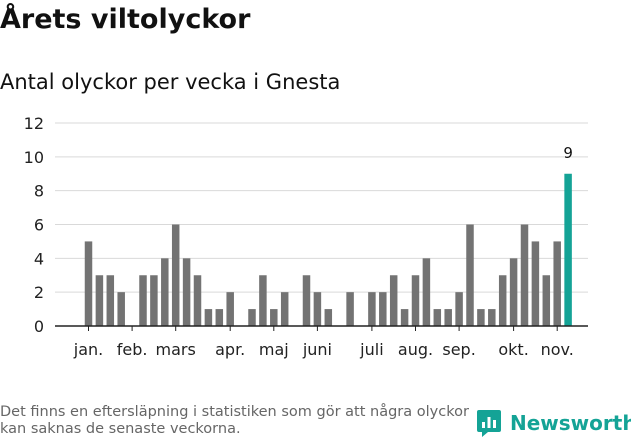 This screenshot has width=631, height=439. Describe the element at coordinates (557, 349) in the screenshot. I see `x-tick-label: nov.` at that location.